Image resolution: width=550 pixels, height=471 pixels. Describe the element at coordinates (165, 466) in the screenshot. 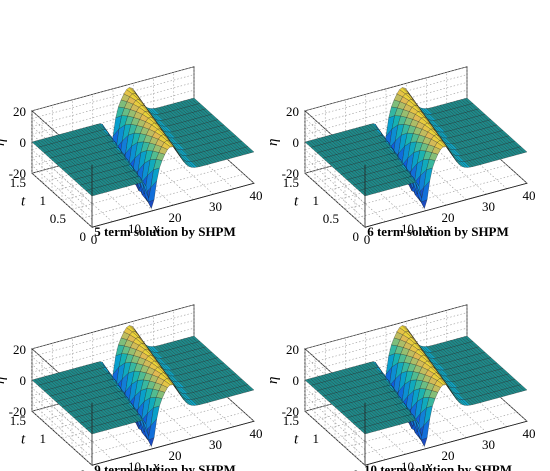

I see `panel-caption: 9 term solution by SHPM` at that location.